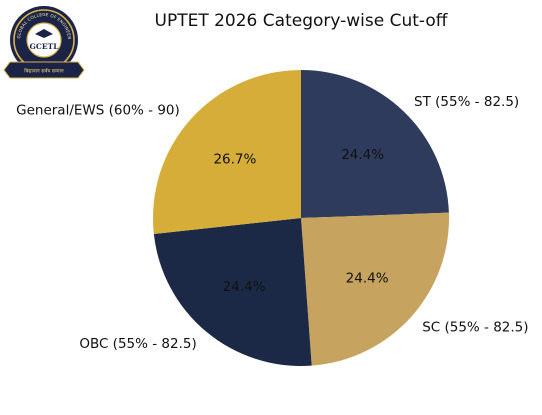 This screenshot has width=542, height=415. What do you see at coordinates (137, 344) in the screenshot?
I see `pie-slice-label: OBC (55% - 82.5)` at bounding box center [137, 344].